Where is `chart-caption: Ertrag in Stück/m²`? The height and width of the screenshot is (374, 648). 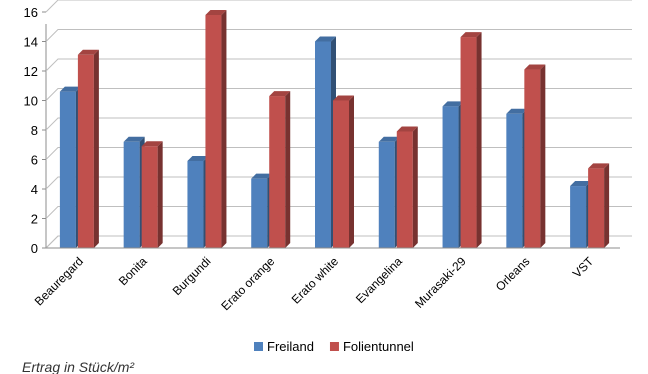 chart-caption: Ertrag in Stück/m² is located at coordinates (78, 366).